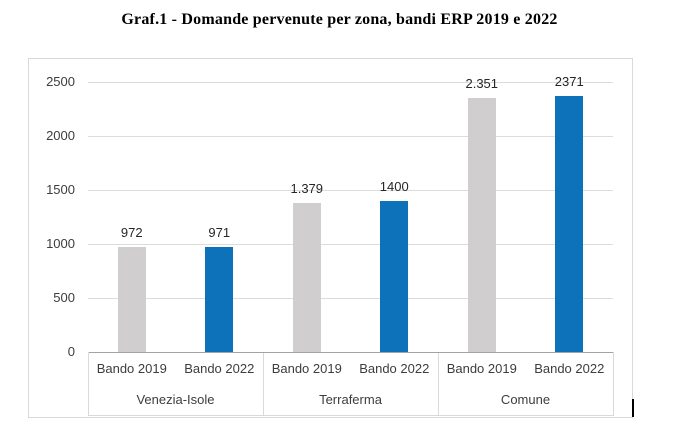 The width and height of the screenshot is (679, 440). I want to click on x-axis-line, so click(350, 352).